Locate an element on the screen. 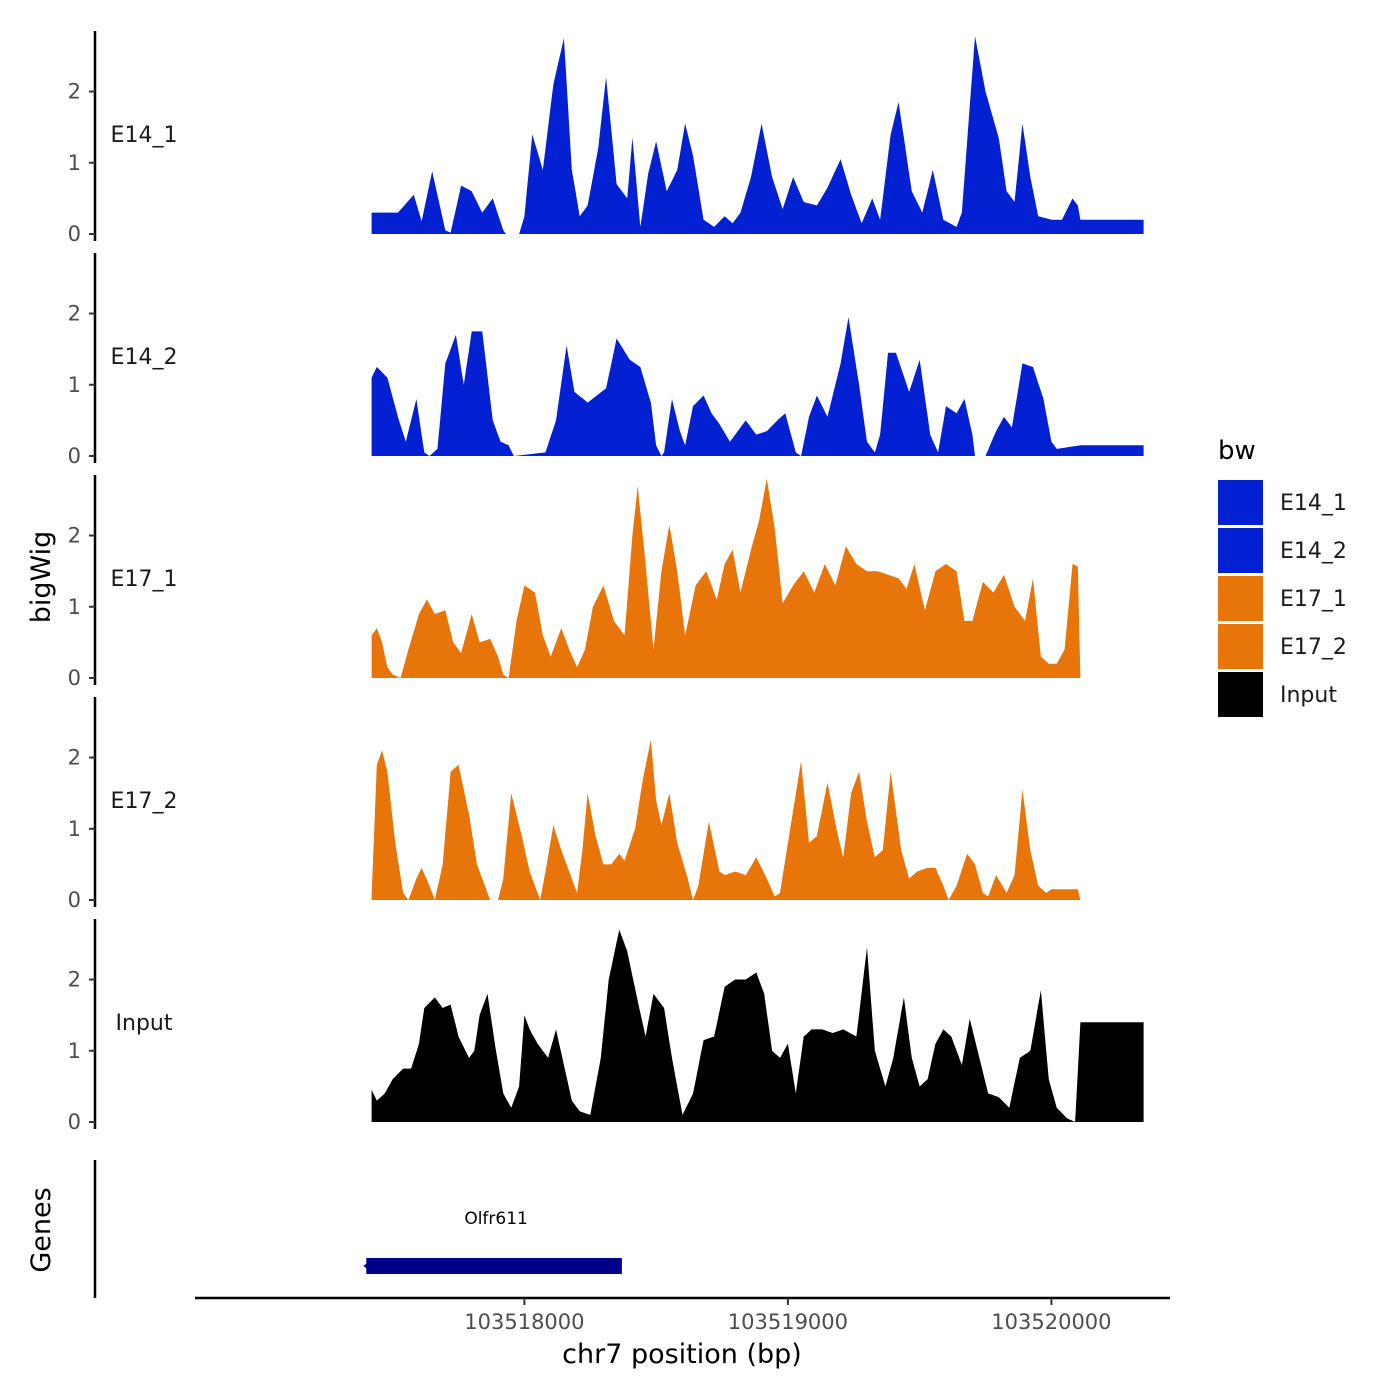 The width and height of the screenshot is (1400, 1400). x-tick-label: 103518000 is located at coordinates (524, 1322).